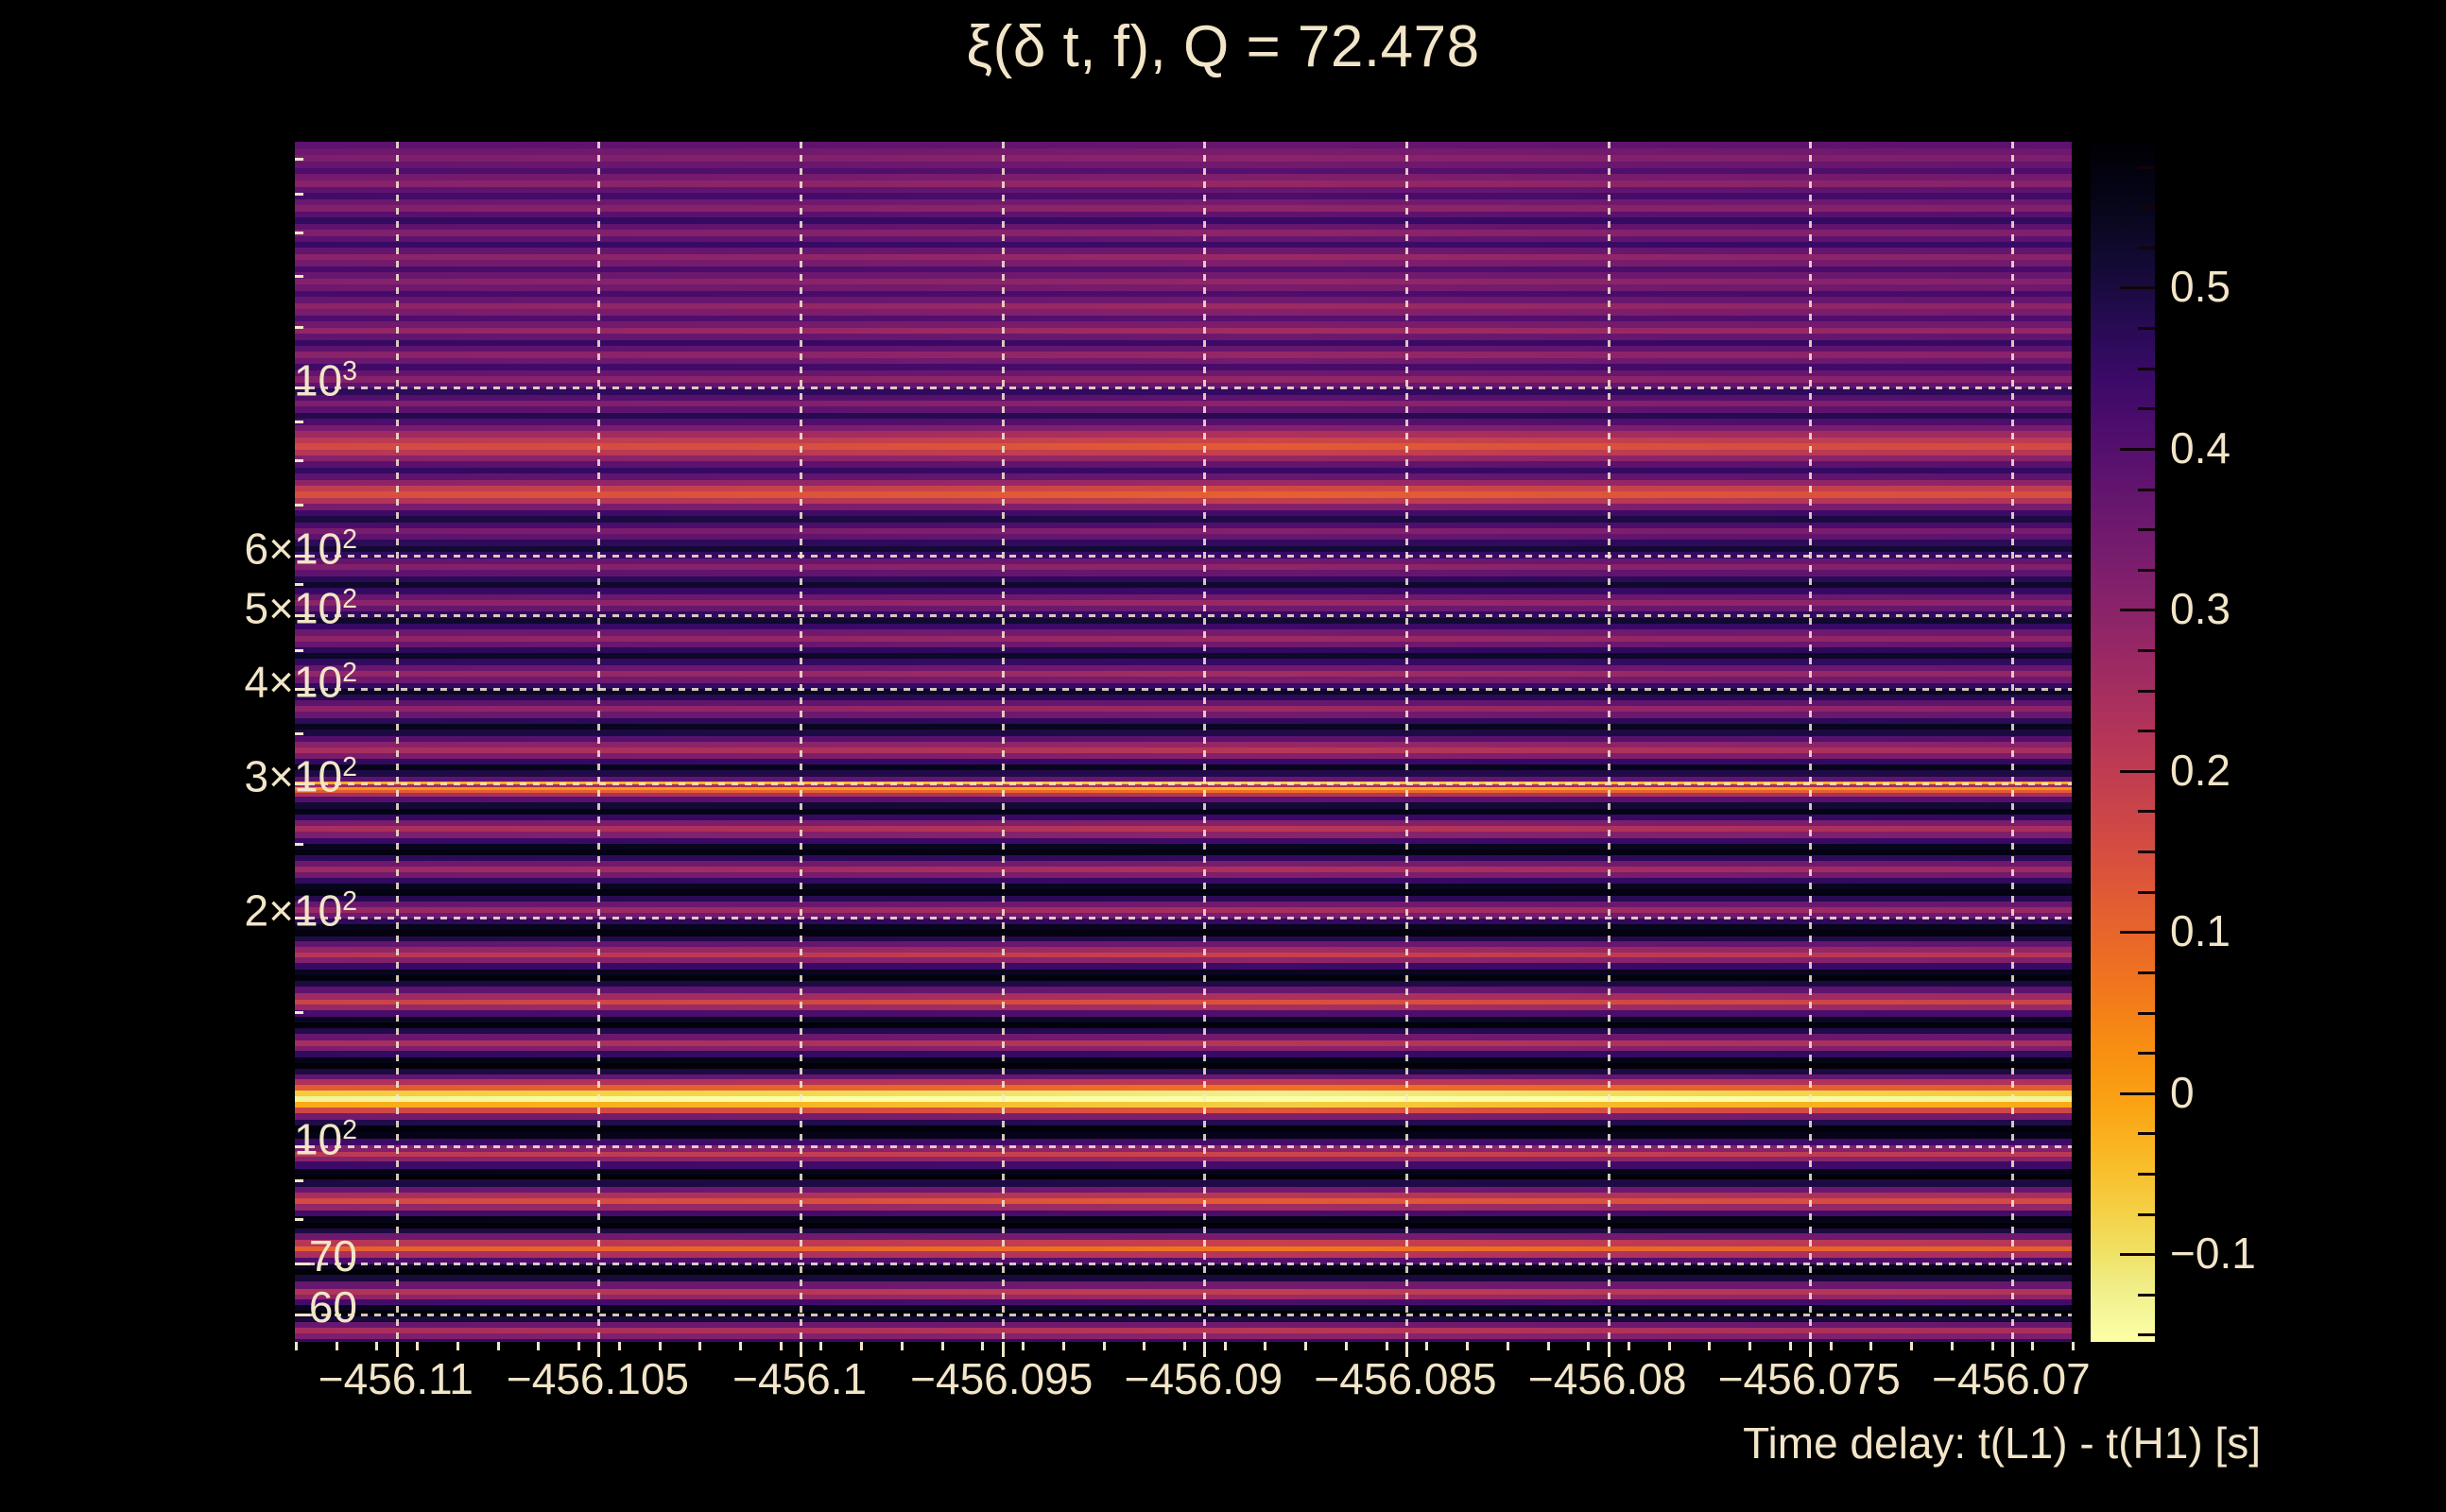 The image size is (2446, 1512). Describe the element at coordinates (599, 1349) in the screenshot. I see `x-axis-tick-mark` at that location.